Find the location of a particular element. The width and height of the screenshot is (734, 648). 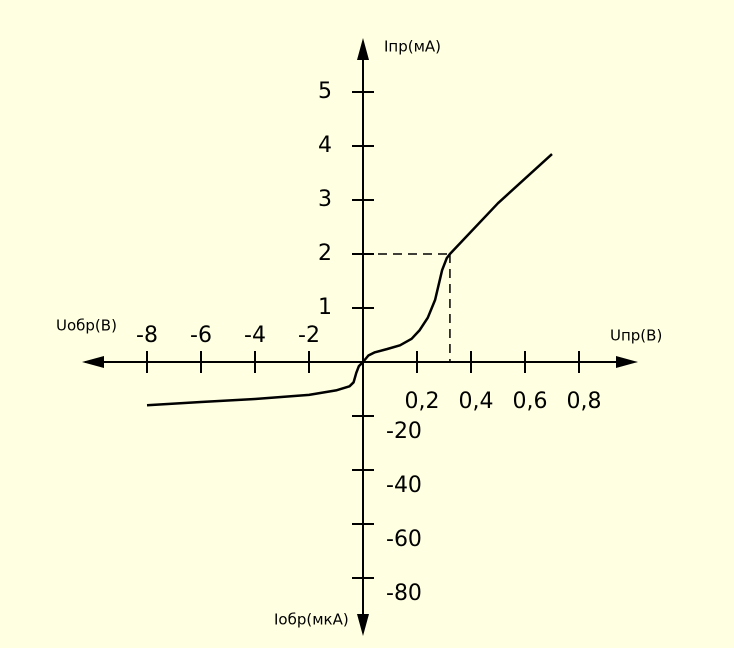

y-tick-label: -20 is located at coordinates (404, 431).